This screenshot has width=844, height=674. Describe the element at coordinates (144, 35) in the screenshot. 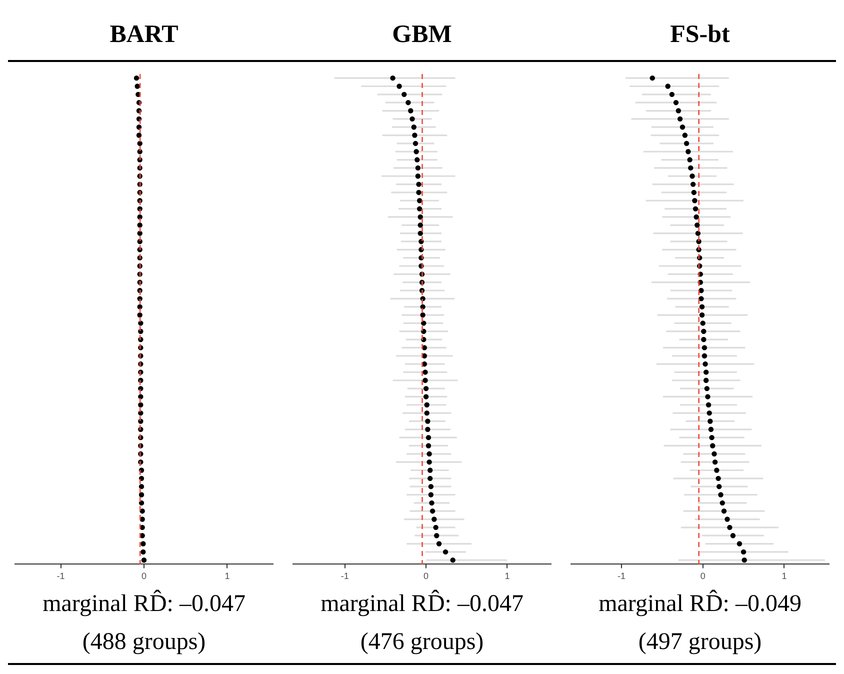

I see `chart-title: BART` at that location.